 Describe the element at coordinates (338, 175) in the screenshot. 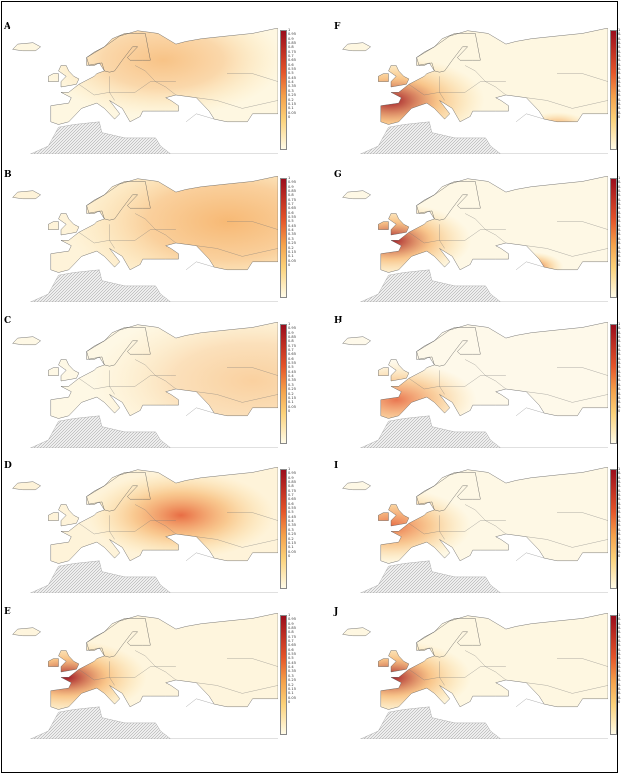

I see `panel-label: G` at that location.